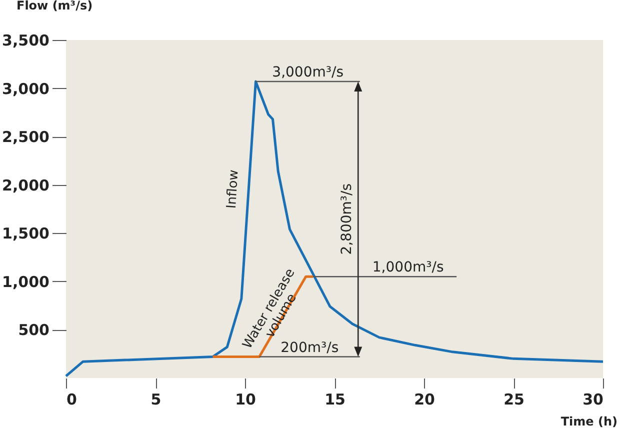 The height and width of the screenshot is (429, 630). Describe the element at coordinates (26, 89) in the screenshot. I see `y-tick-label: 3,000` at that location.